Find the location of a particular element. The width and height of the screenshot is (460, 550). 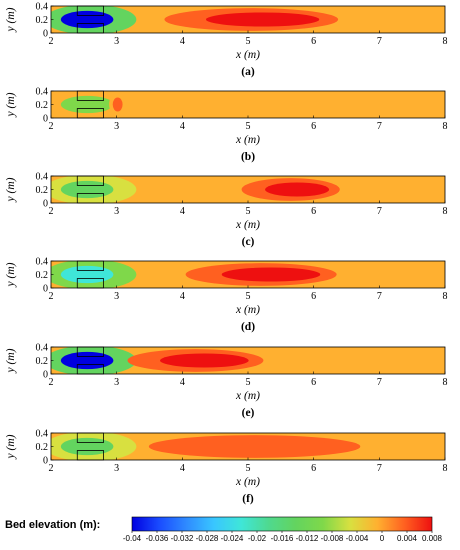

panel-b: 2 3 4 5 6 7 8 0 0.2 0.4 x (m) y (m) (b) is located at coordinates (226, 125).